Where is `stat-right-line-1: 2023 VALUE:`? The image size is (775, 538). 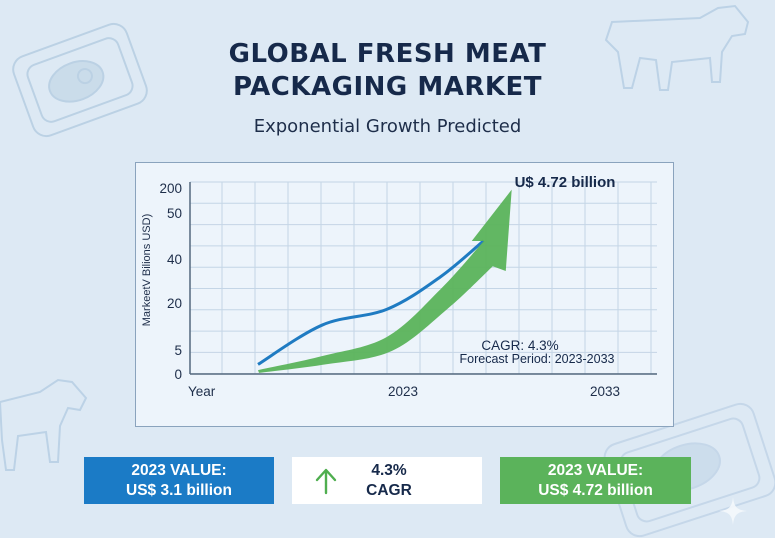 stat-right-line-1: 2023 VALUE: is located at coordinates (595, 470).